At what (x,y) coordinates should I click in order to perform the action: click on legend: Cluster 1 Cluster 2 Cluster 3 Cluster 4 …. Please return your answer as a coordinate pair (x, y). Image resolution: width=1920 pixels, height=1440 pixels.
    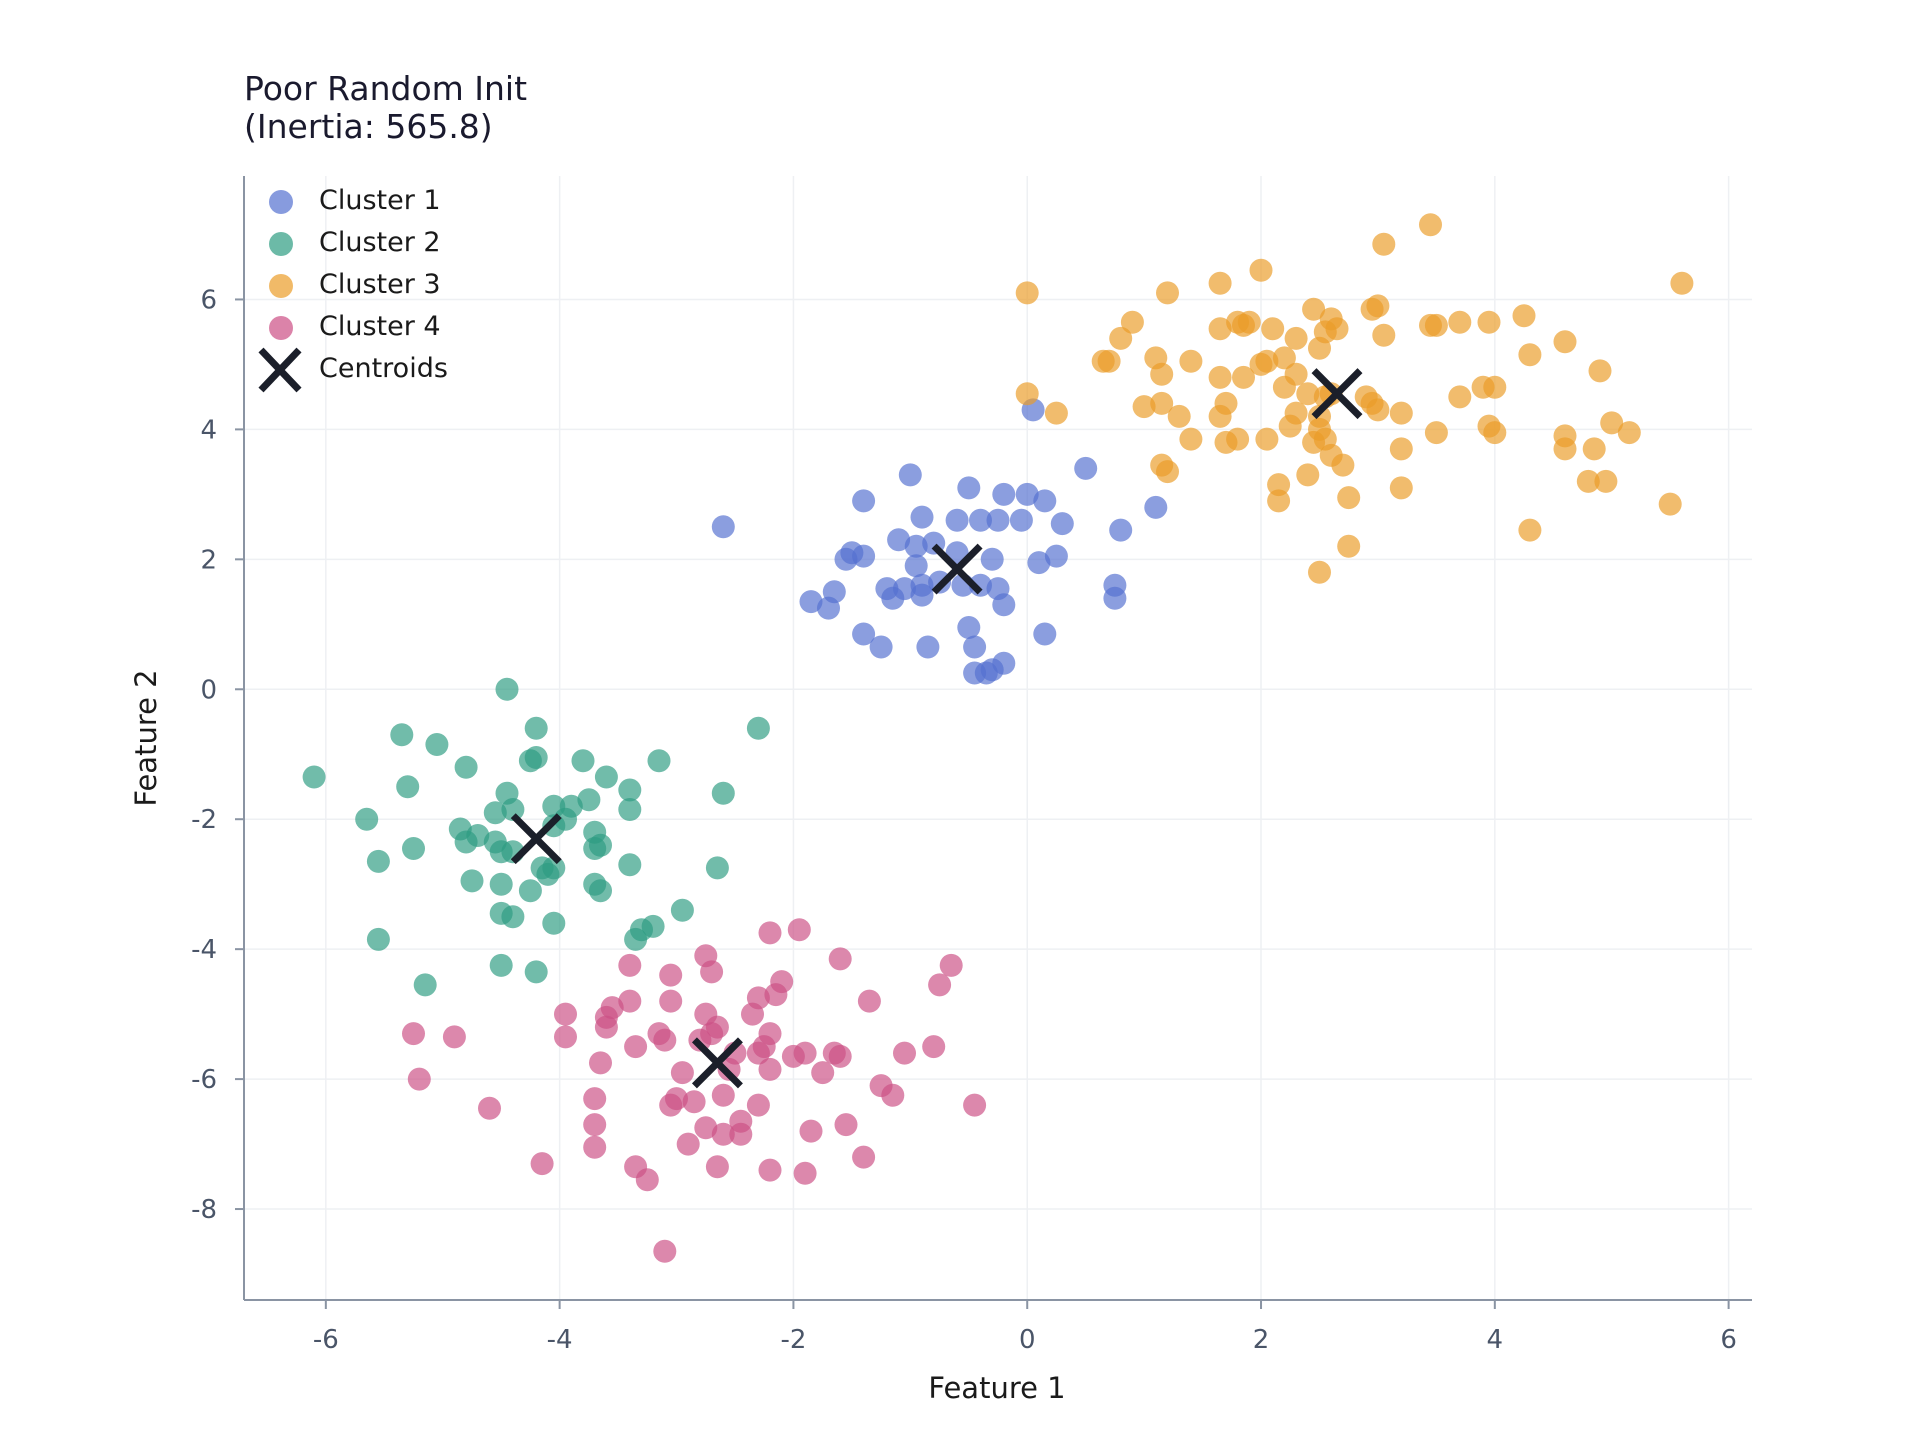
    Looking at the image, I should click on (353, 289).